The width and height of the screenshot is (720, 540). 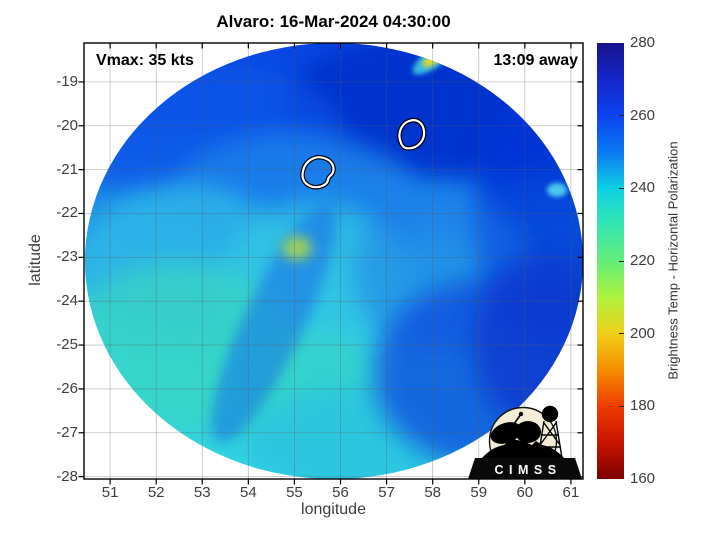 What do you see at coordinates (643, 115) in the screenshot?
I see `colorbar-tick-label: 260` at bounding box center [643, 115].